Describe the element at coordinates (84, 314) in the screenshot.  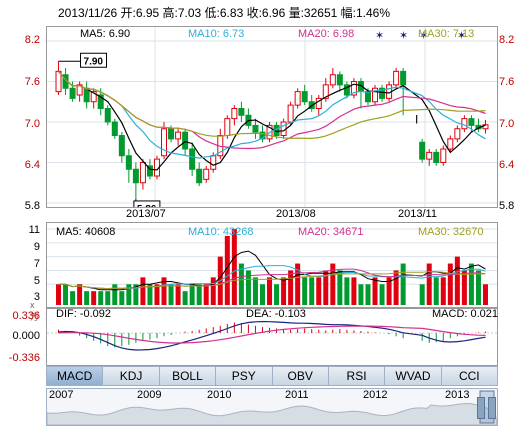
I see `macd-dif: DIF: -0.092` at that location.